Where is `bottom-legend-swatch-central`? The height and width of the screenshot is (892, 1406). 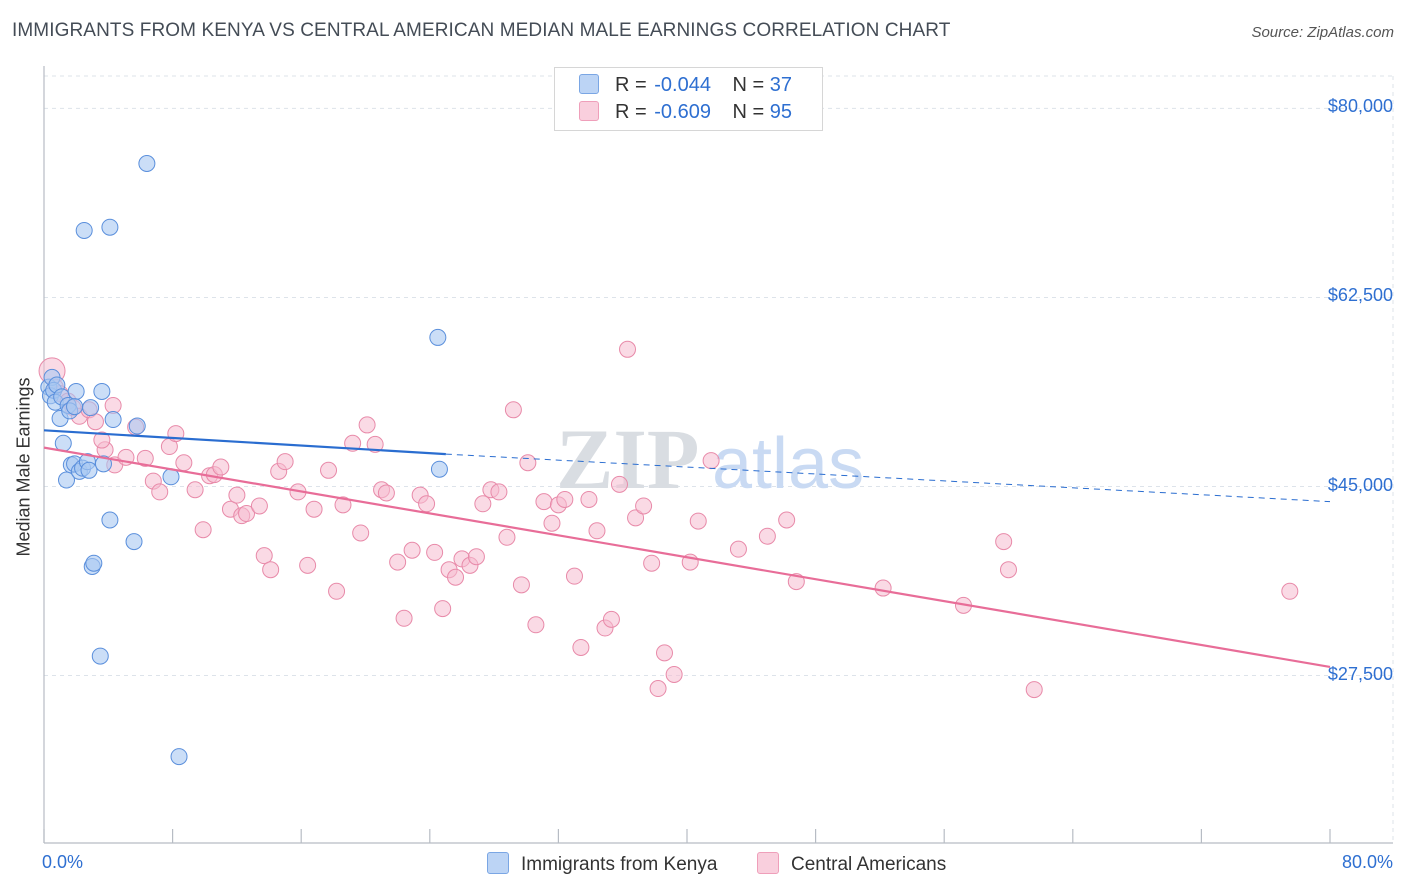
bottom-legend-swatch-central is located at coordinates (768, 863).